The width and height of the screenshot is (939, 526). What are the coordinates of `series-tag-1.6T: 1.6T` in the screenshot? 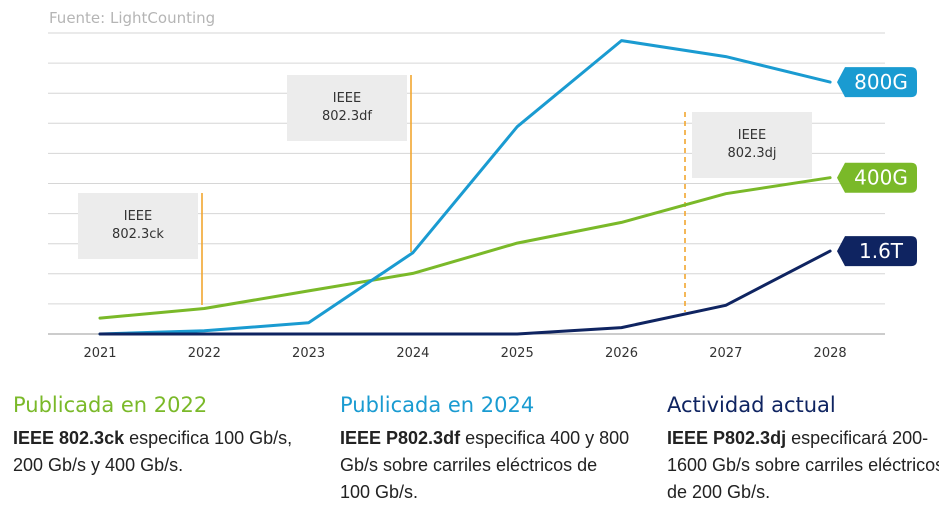 It's located at (877, 251).